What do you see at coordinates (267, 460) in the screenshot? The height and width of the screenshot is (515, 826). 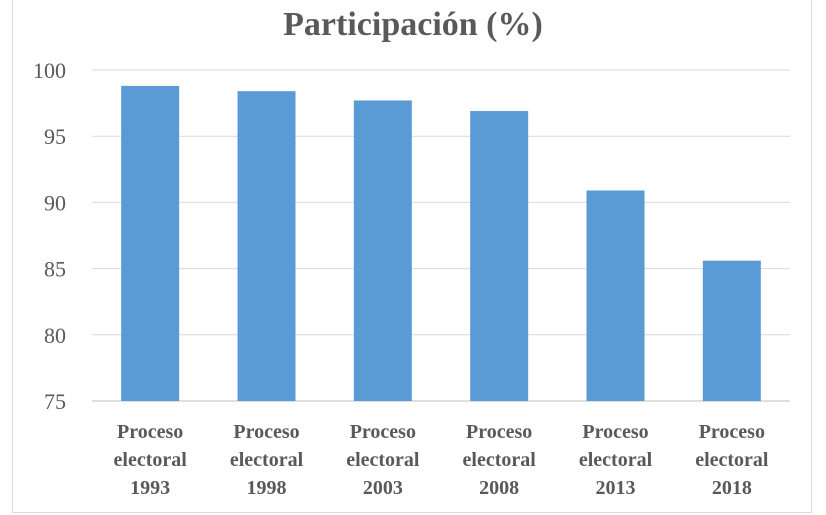 I see `x-tick-label: Proceso electoral 1998` at bounding box center [267, 460].